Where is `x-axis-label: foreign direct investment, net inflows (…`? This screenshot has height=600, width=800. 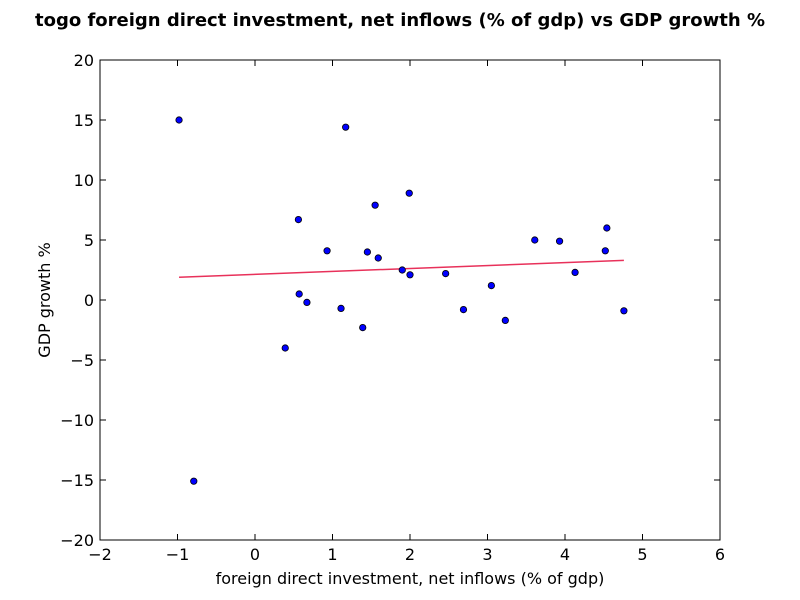 x-axis-label: foreign direct investment, net inflows (… is located at coordinates (410, 578).